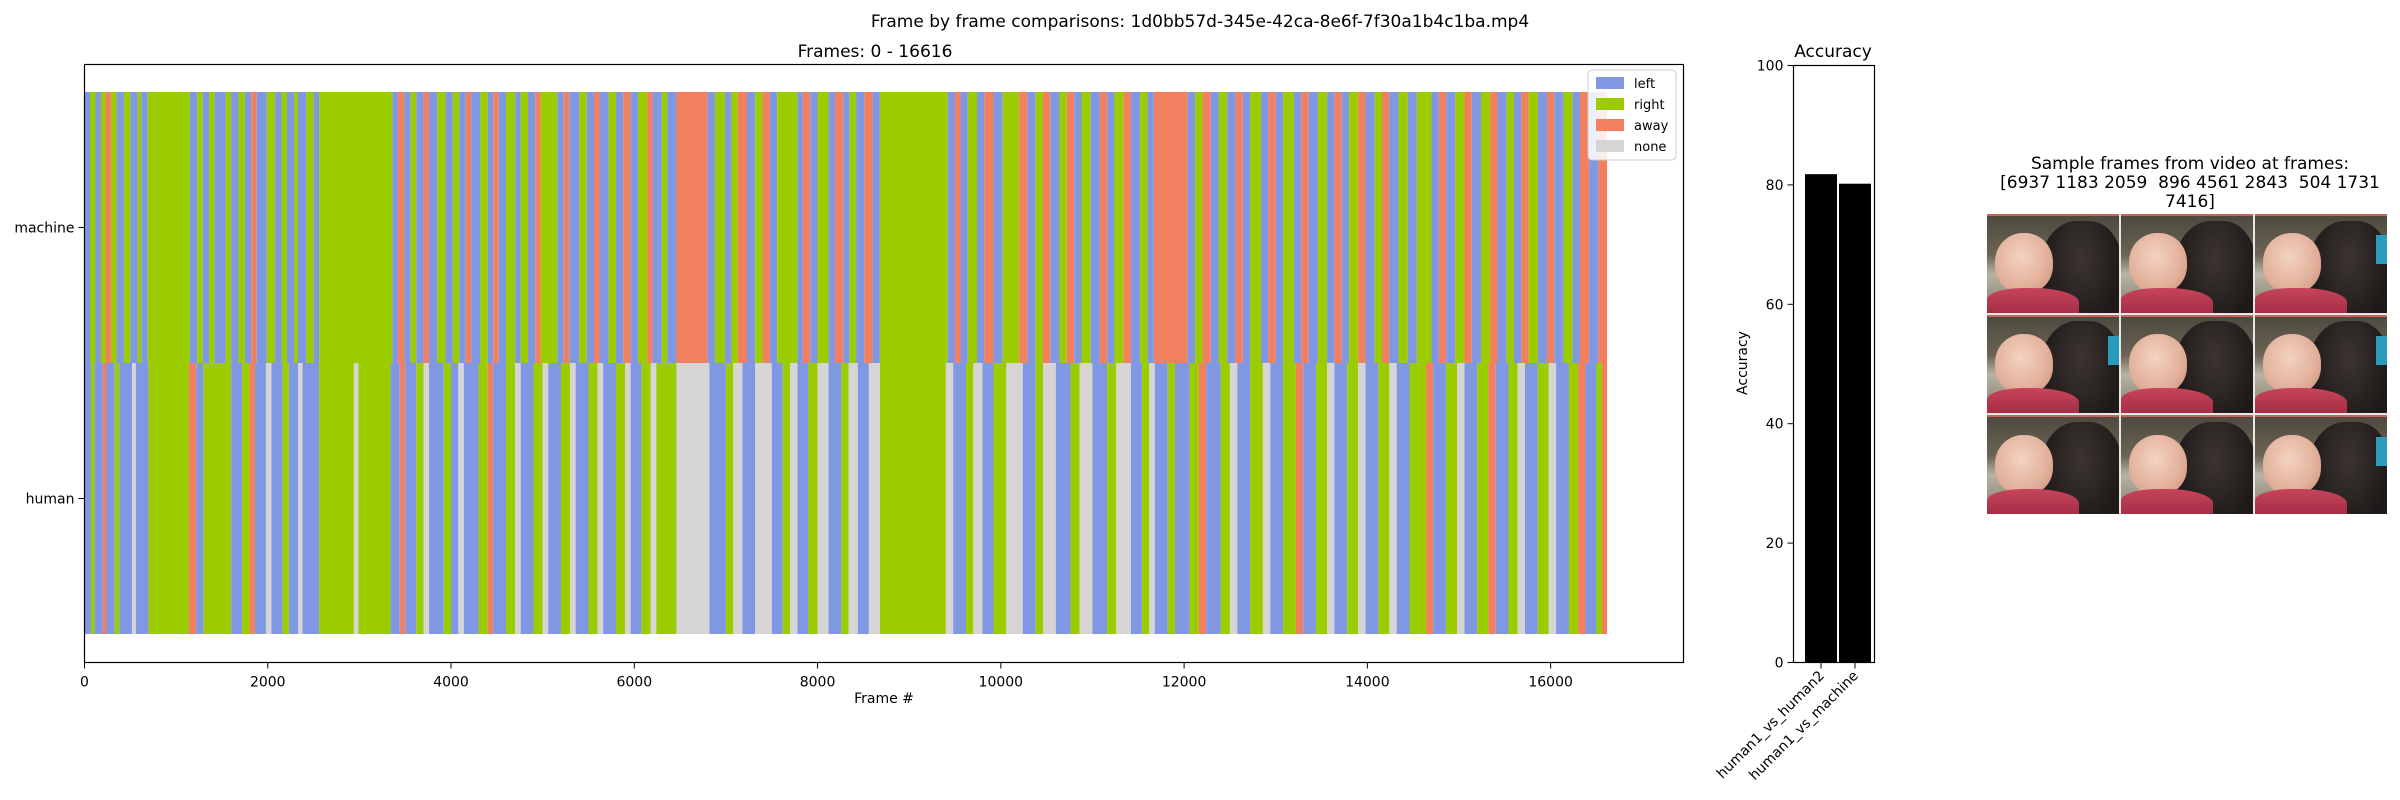 This screenshot has width=2400, height=800. Describe the element at coordinates (1610, 146) in the screenshot. I see `legend-swatch` at that location.